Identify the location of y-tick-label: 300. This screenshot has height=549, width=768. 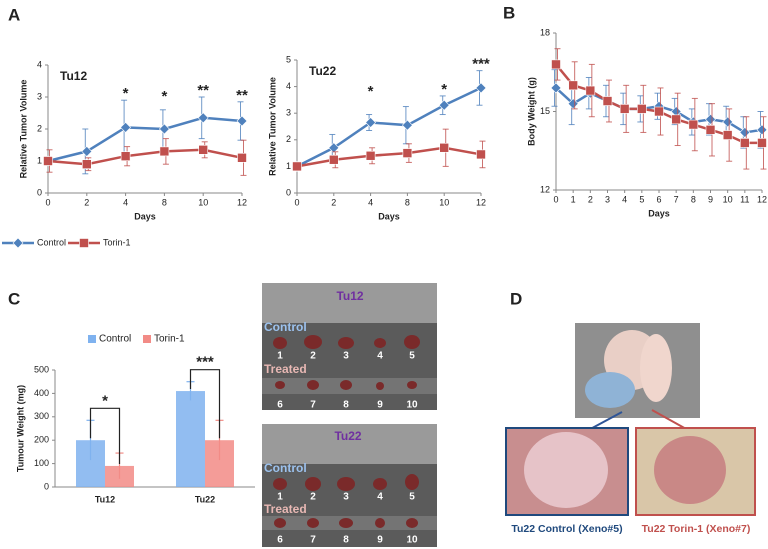
(41, 416).